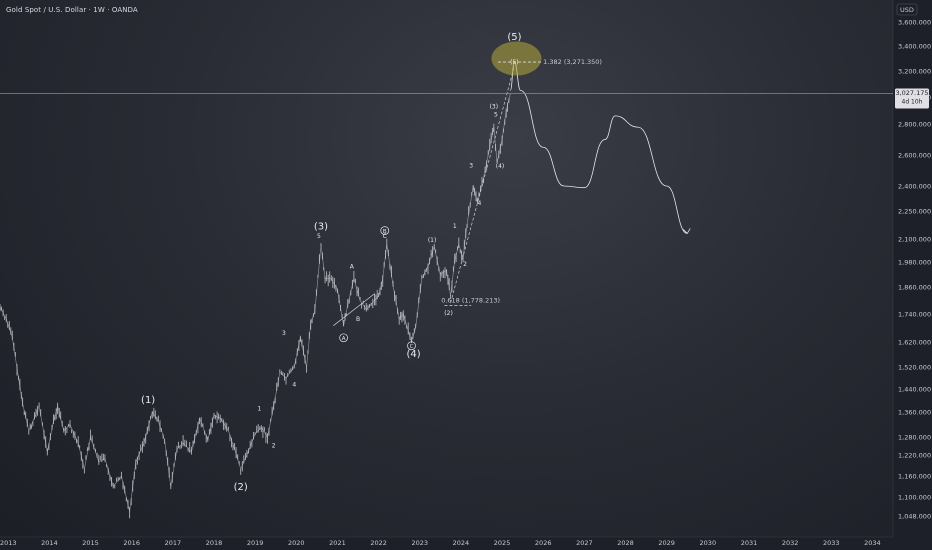 The image size is (932, 550). What do you see at coordinates (914, 72) in the screenshot?
I see `price-tick-label: 3,200.000` at bounding box center [914, 72].